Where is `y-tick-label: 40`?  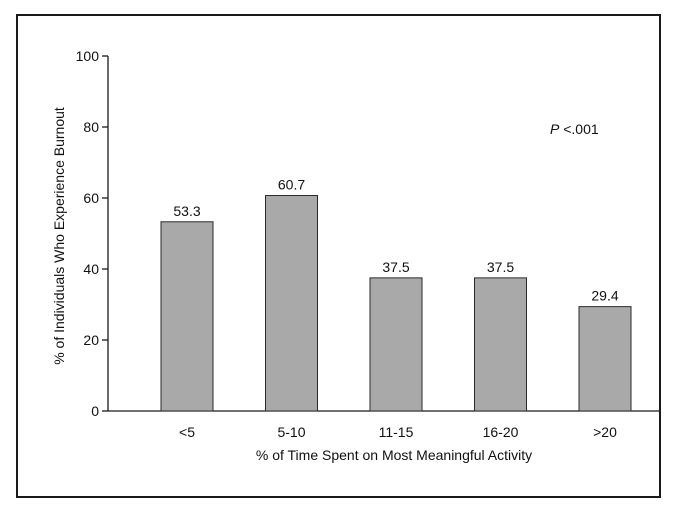
y-tick-label: 40 is located at coordinates (91, 269).